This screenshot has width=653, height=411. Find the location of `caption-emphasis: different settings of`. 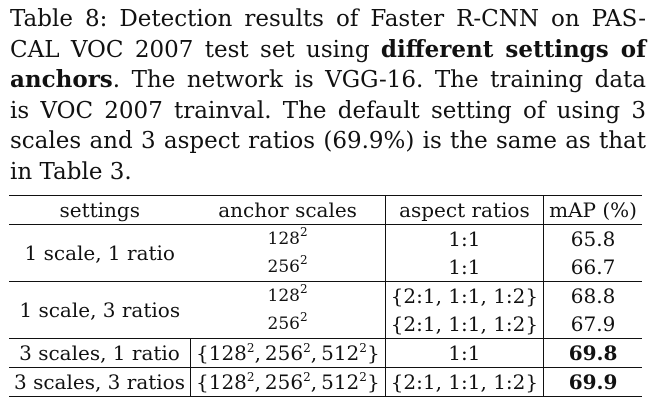

caption-emphasis: different settings of is located at coordinates (513, 49).